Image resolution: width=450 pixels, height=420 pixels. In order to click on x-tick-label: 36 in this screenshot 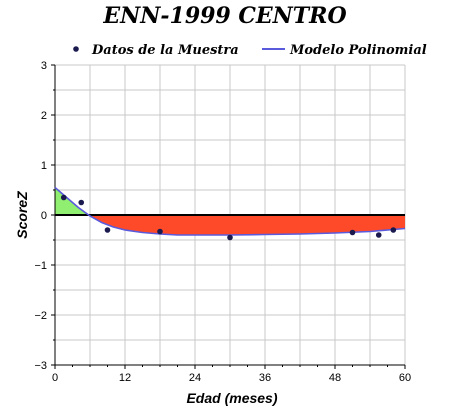, I will do `click(265, 378)`.